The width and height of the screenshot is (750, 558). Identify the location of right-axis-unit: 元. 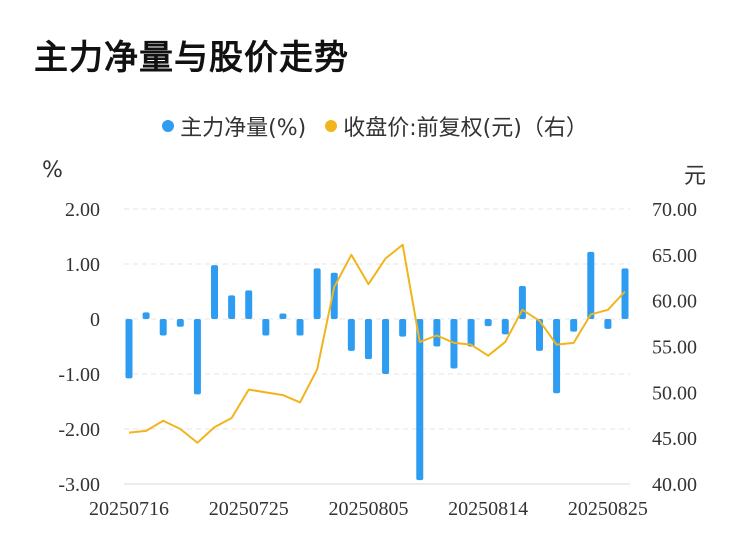
(695, 176).